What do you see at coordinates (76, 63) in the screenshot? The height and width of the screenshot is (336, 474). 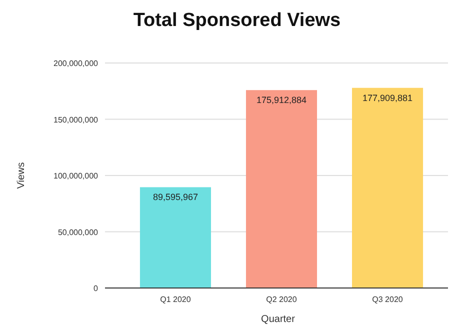 I see `y-tick-label: 200,000,000` at bounding box center [76, 63].